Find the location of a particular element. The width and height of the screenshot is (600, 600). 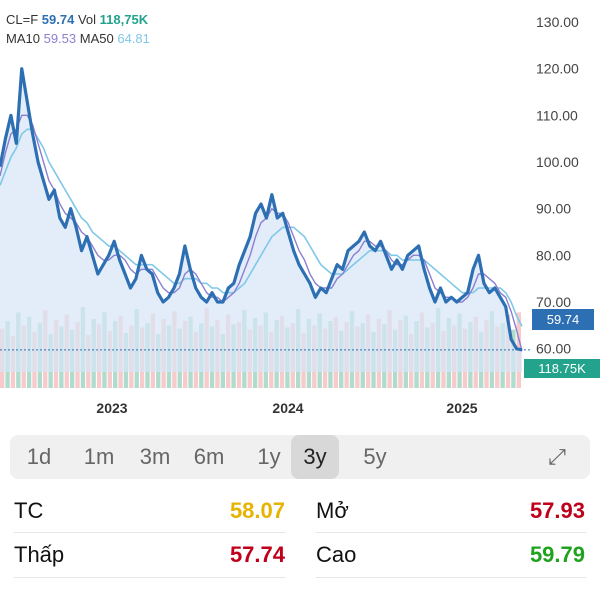

vol-value: 118,75K is located at coordinates (124, 19).